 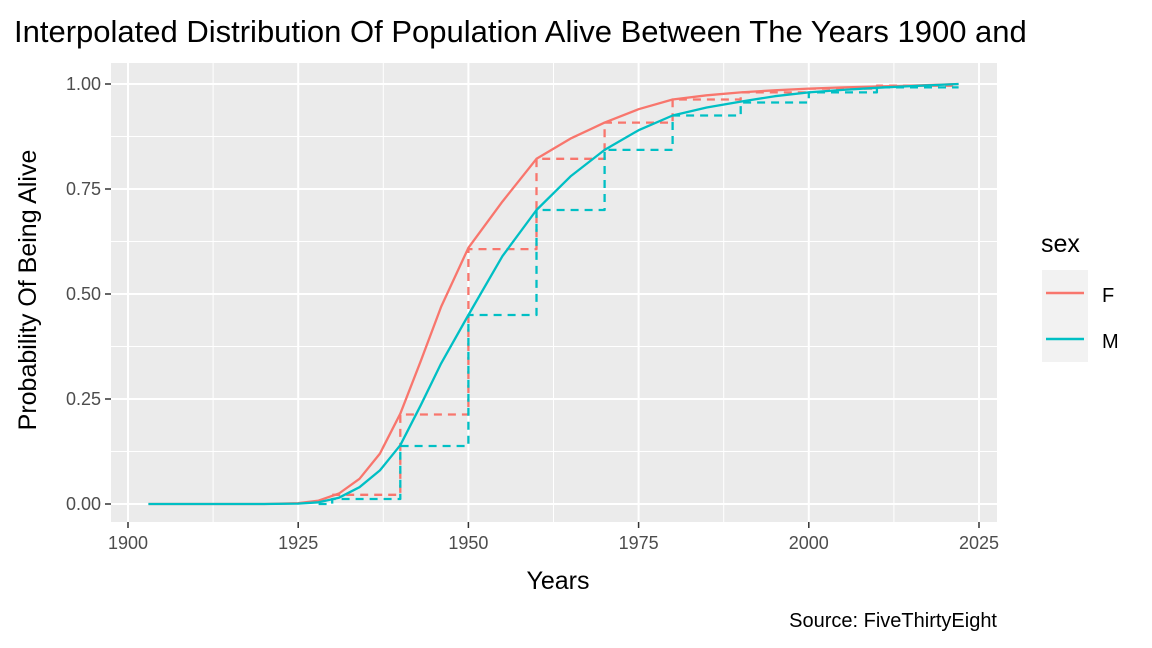 I want to click on y-tick-label: 1.00, so click(x=83, y=84).